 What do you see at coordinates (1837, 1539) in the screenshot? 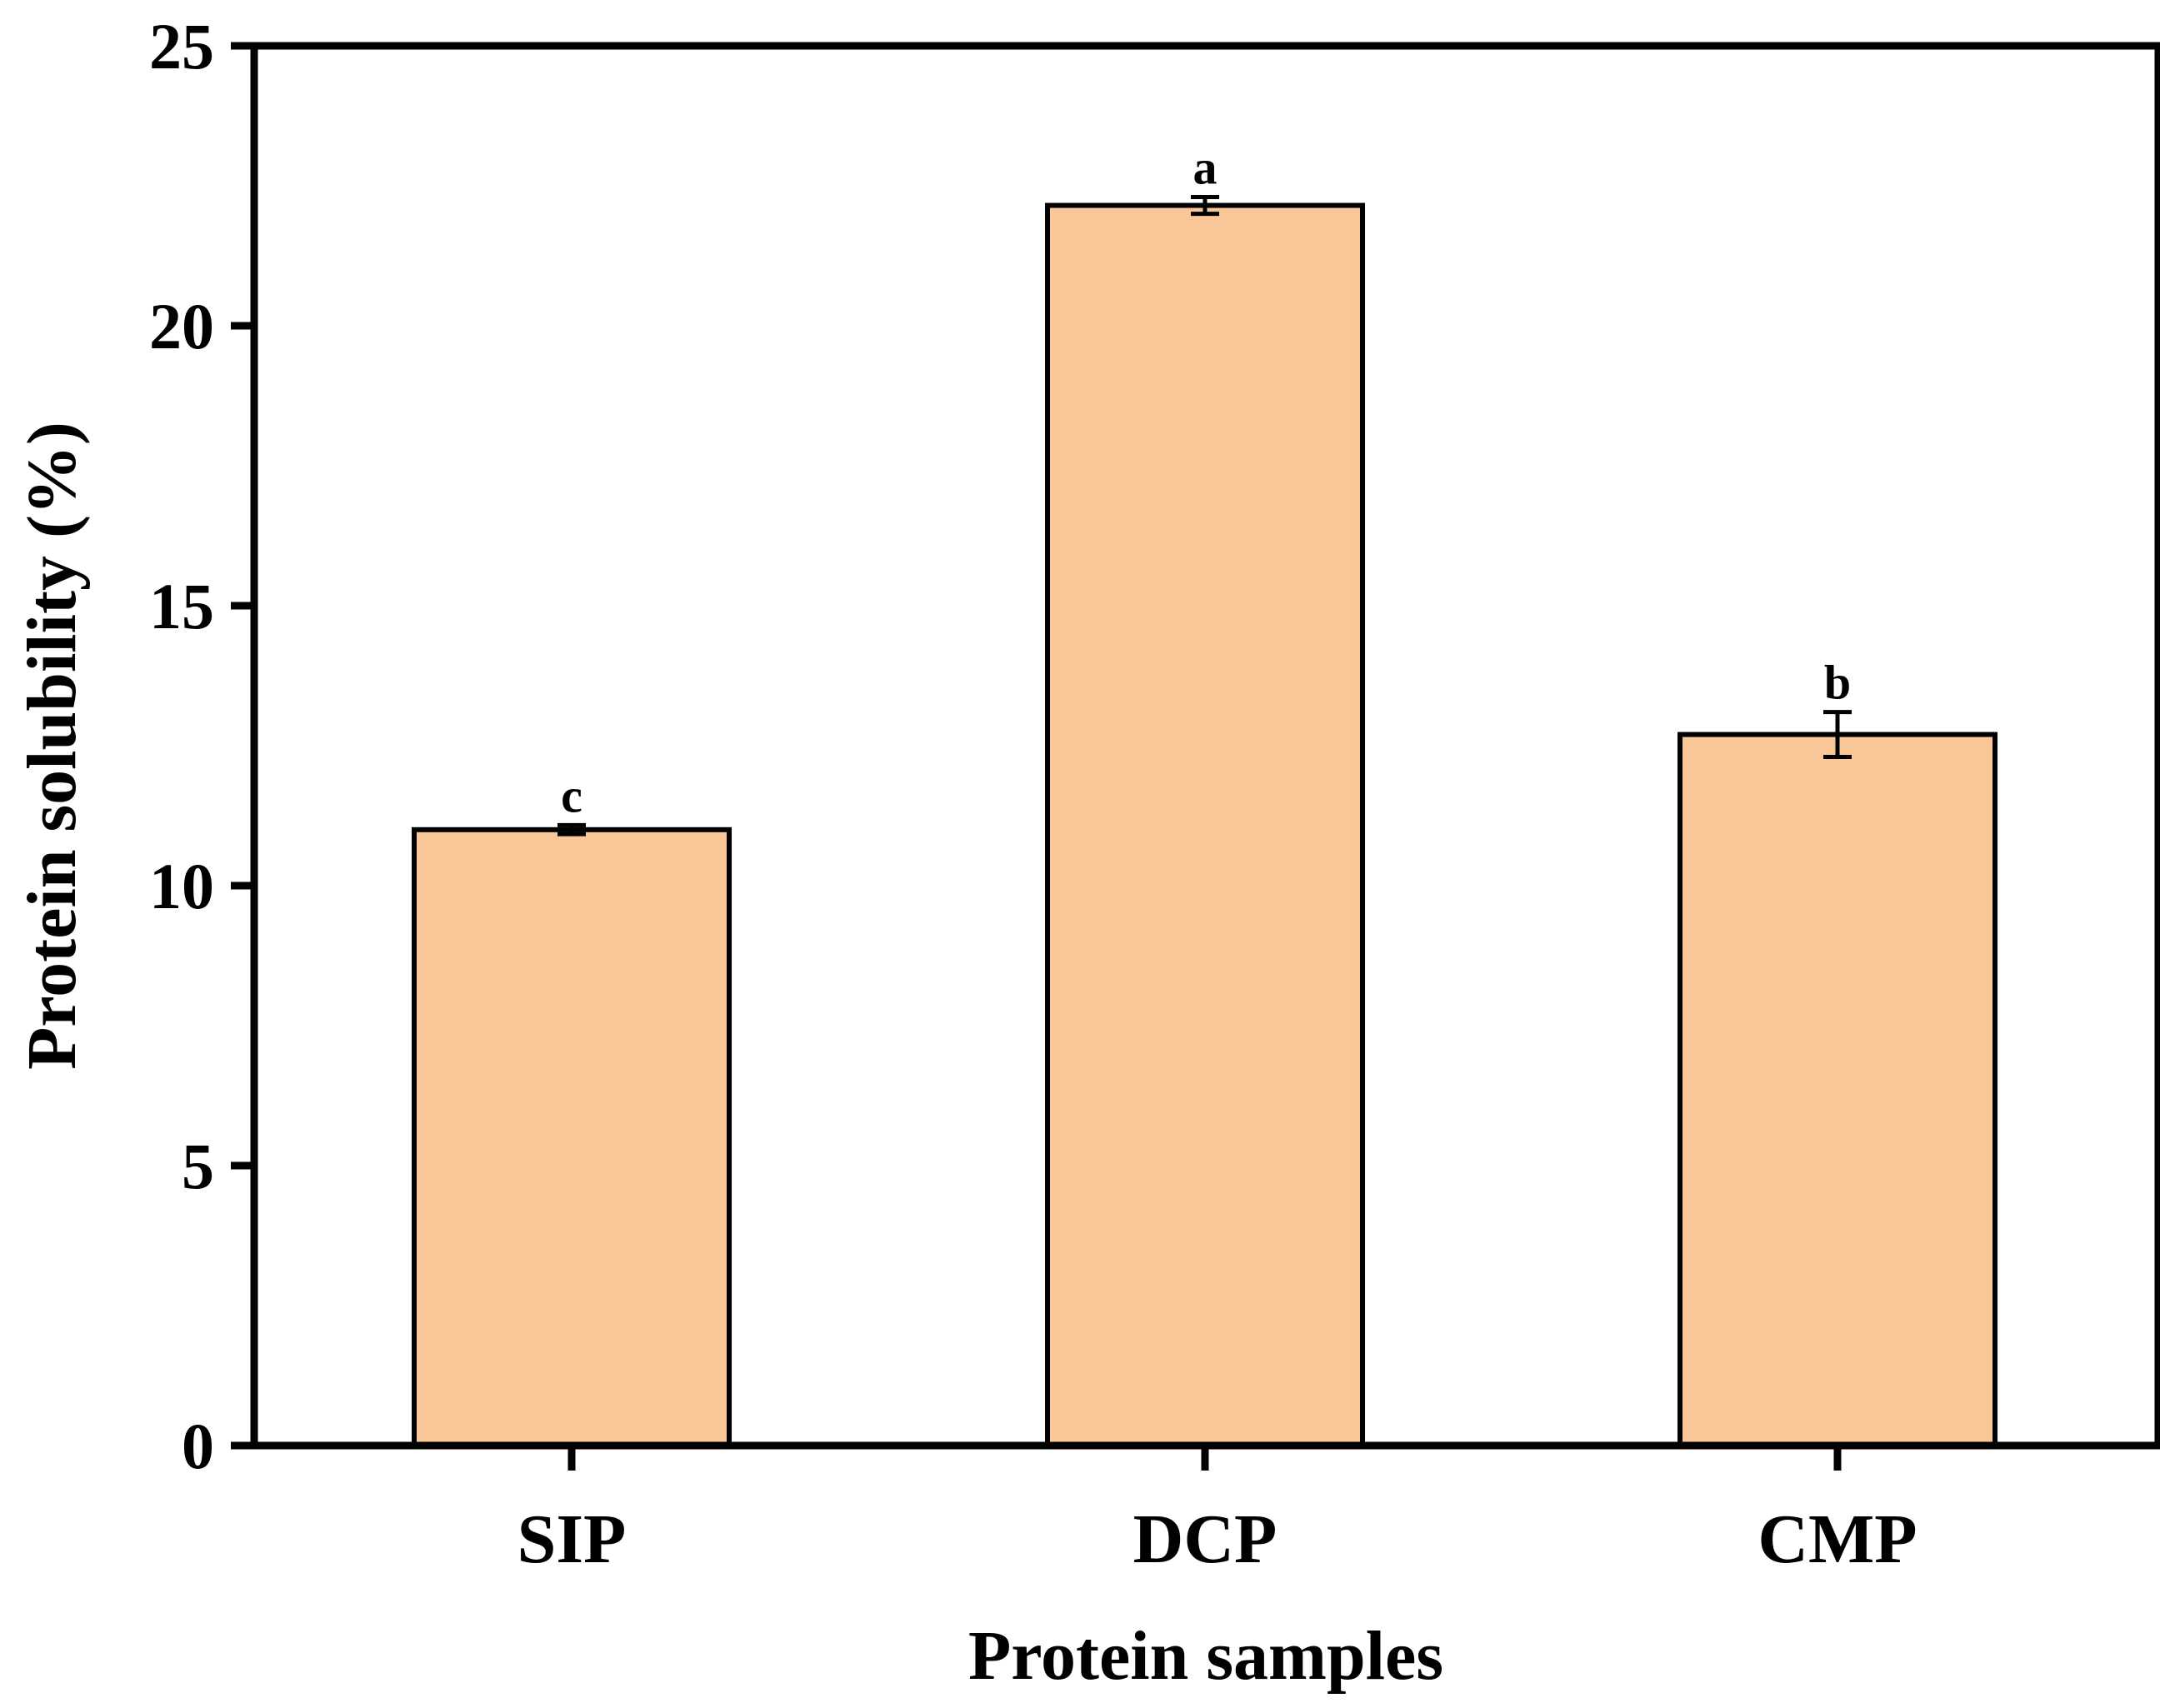
I see `x-tick-label-CMP: CMP` at bounding box center [1837, 1539].